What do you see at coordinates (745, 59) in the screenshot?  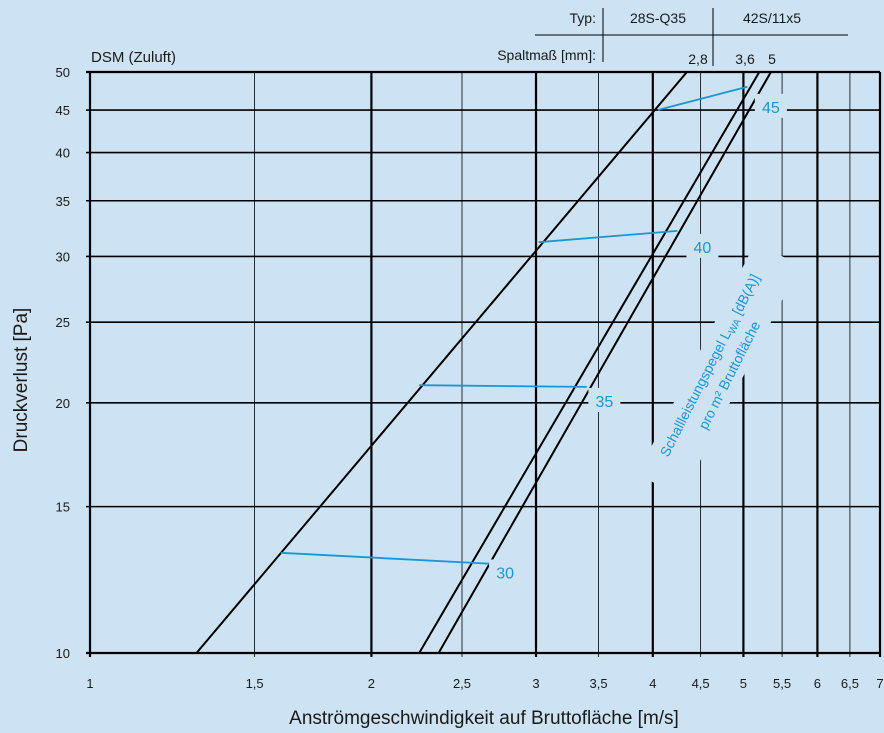 I see `header-gap-3-6: 3,6` at bounding box center [745, 59].